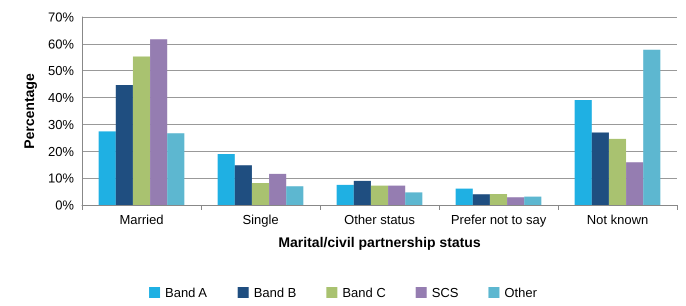  Describe the element at coordinates (379, 242) in the screenshot. I see `x-axis-title: Marital/civil partnership status` at that location.